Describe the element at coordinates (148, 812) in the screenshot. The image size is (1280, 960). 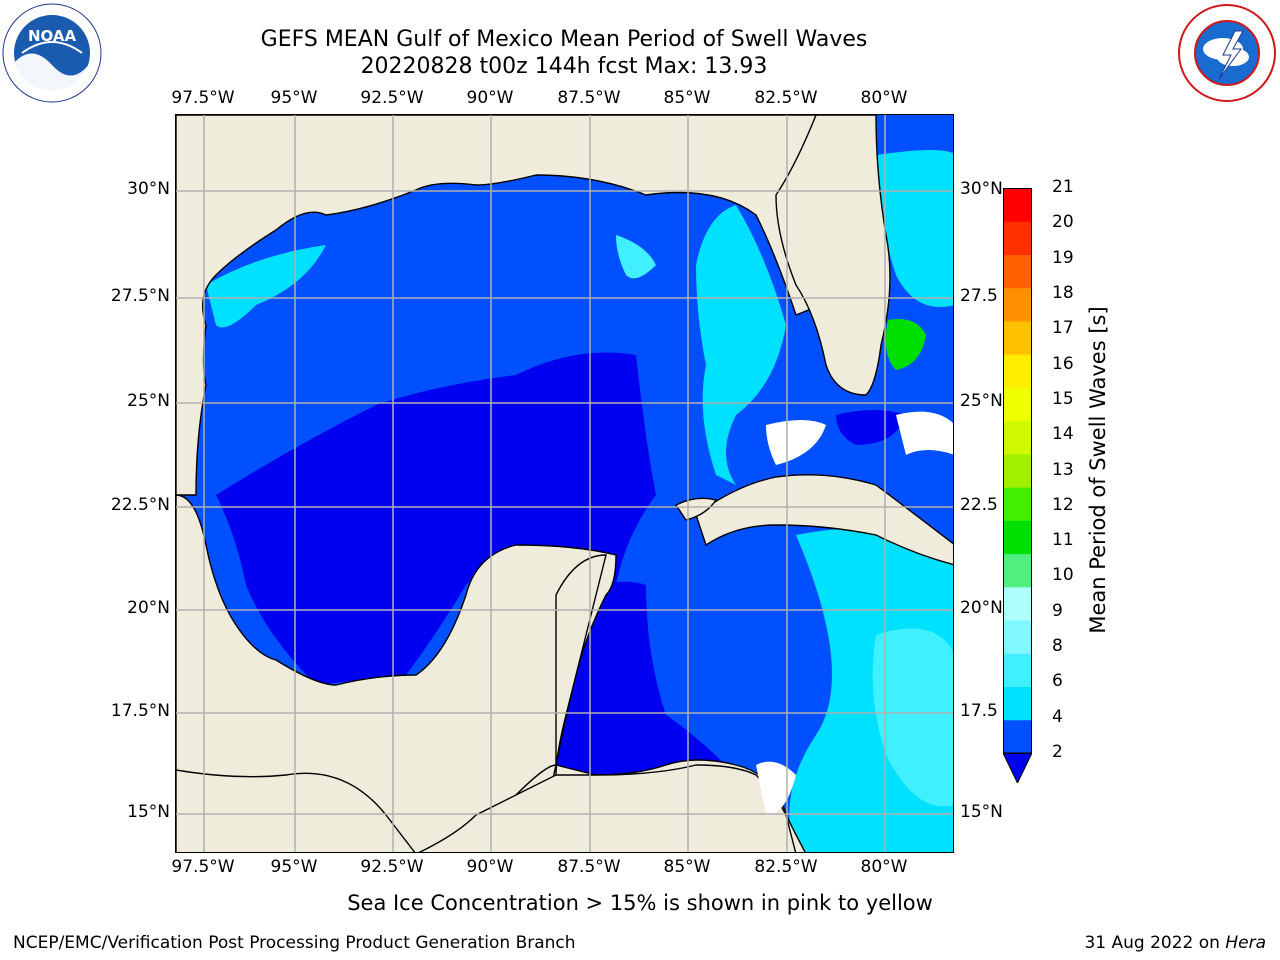
I see `lat-label-left: 15°N` at that location.